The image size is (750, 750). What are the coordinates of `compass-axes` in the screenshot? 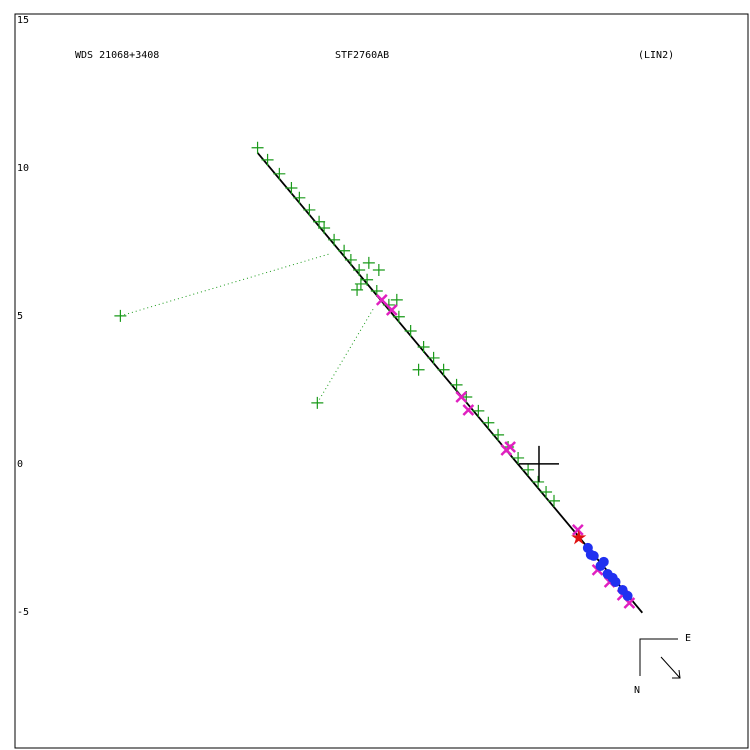 It's located at (658, 657).